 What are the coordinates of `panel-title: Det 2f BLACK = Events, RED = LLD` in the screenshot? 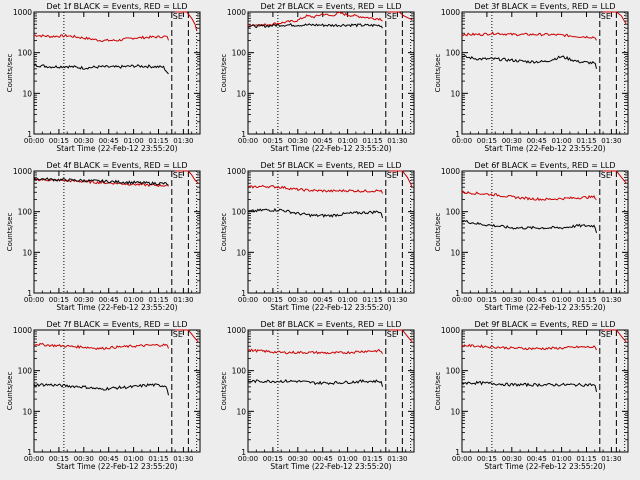 It's located at (330, 6).